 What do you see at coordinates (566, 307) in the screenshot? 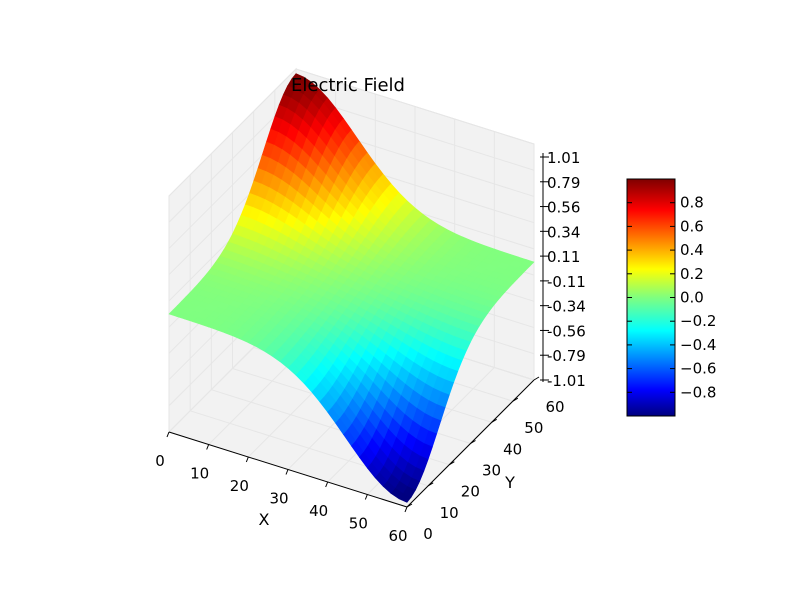
I see `z-tick-label: -0.34` at bounding box center [566, 307].